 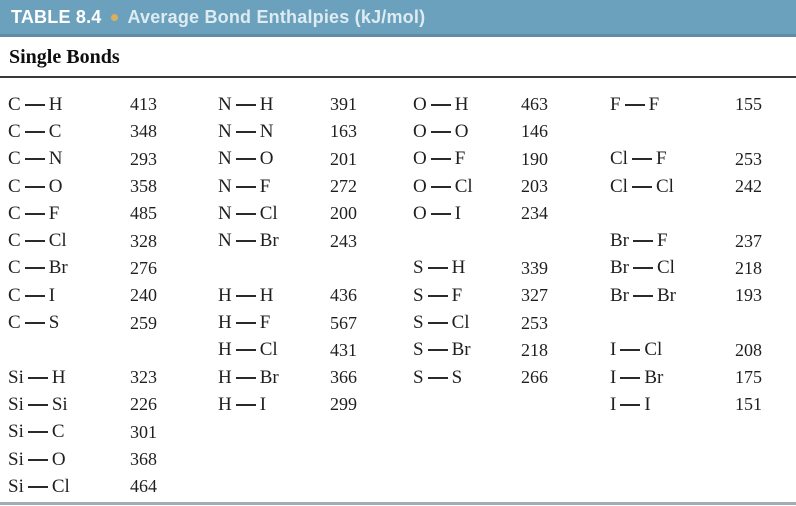 What do you see at coordinates (748, 158) in the screenshot?
I see `enthalpy-value: 253` at bounding box center [748, 158].